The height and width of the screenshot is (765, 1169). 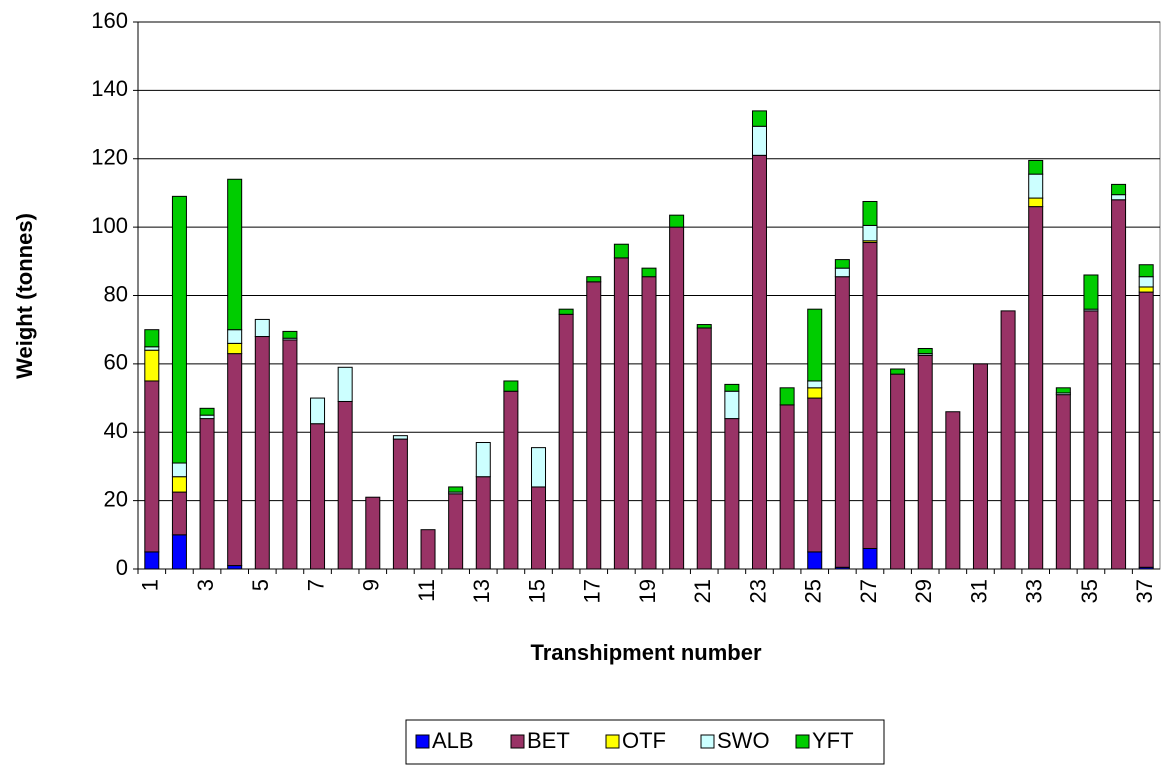 What do you see at coordinates (536, 591) in the screenshot?
I see `x-tick-label: 15` at bounding box center [536, 591].